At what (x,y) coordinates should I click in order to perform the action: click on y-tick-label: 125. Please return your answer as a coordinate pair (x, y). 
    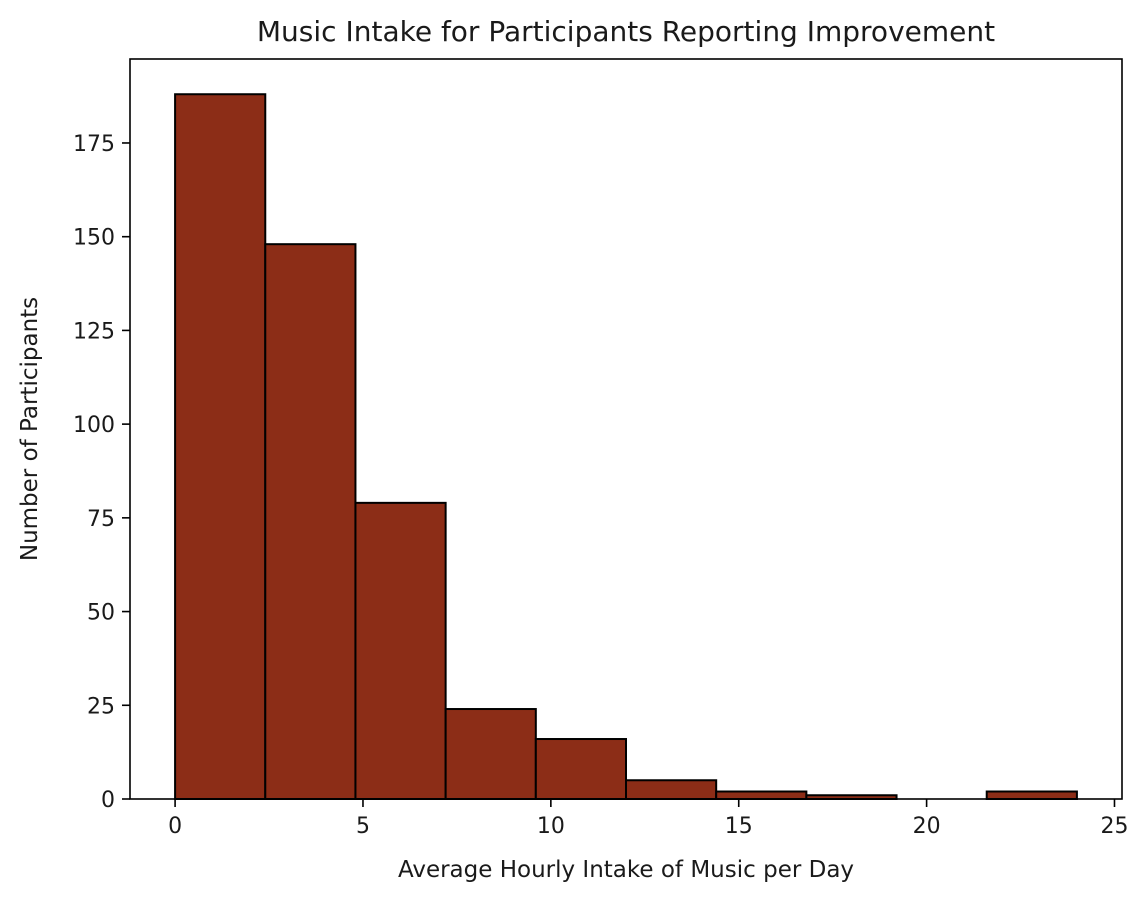
    Looking at the image, I should click on (94, 331).